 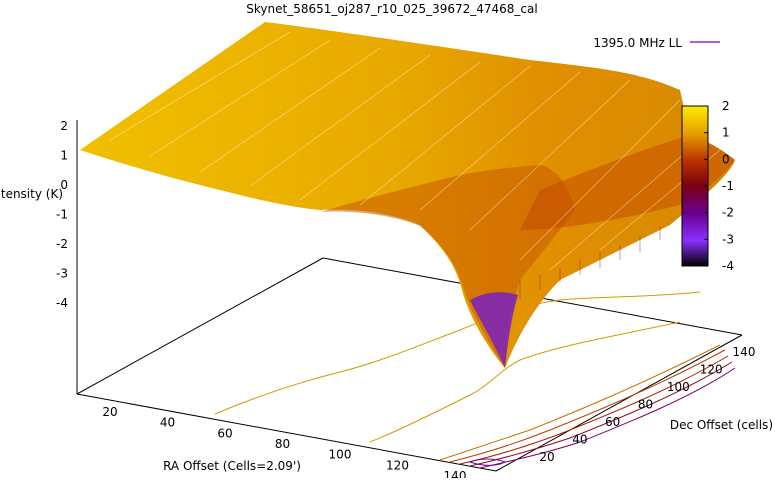 I want to click on z-tick-label: -1, so click(x=62, y=215).